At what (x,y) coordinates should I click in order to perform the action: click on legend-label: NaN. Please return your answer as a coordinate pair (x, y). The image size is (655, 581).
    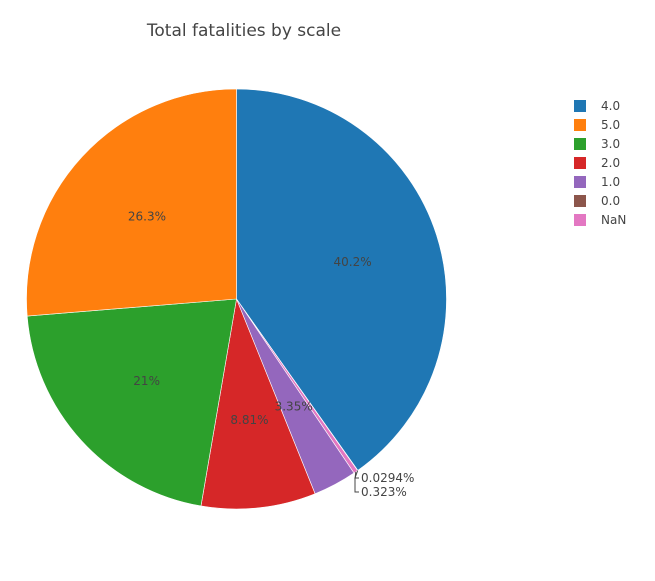
    Looking at the image, I should click on (614, 219).